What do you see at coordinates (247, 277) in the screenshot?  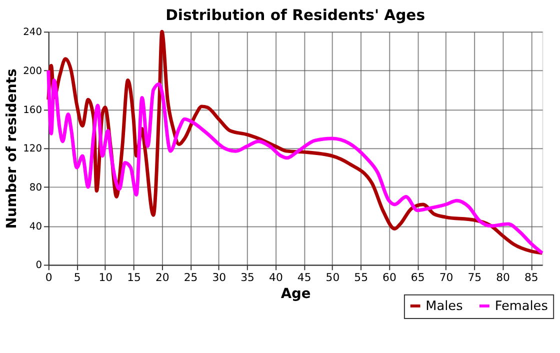 I see `x-tick-label: 35` at bounding box center [247, 277].